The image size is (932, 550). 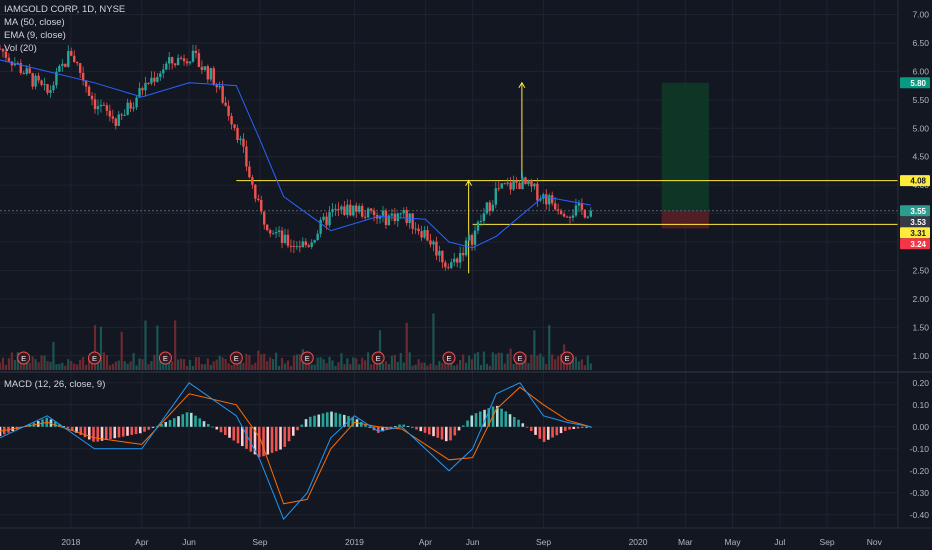 What do you see at coordinates (55, 384) in the screenshot?
I see `macd-legend-label: MACD (12, 26, close, 9)` at bounding box center [55, 384].